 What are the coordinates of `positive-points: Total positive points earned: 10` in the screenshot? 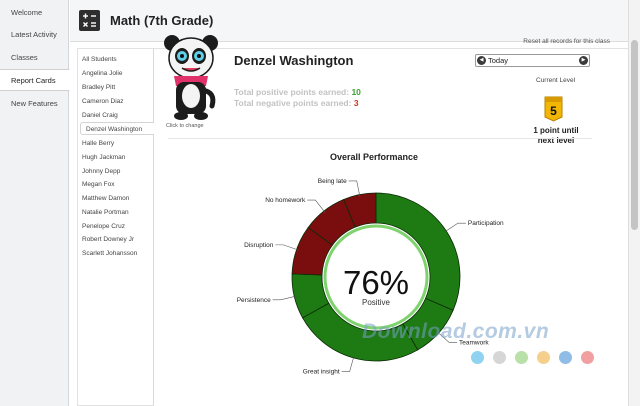 It's located at (297, 92).